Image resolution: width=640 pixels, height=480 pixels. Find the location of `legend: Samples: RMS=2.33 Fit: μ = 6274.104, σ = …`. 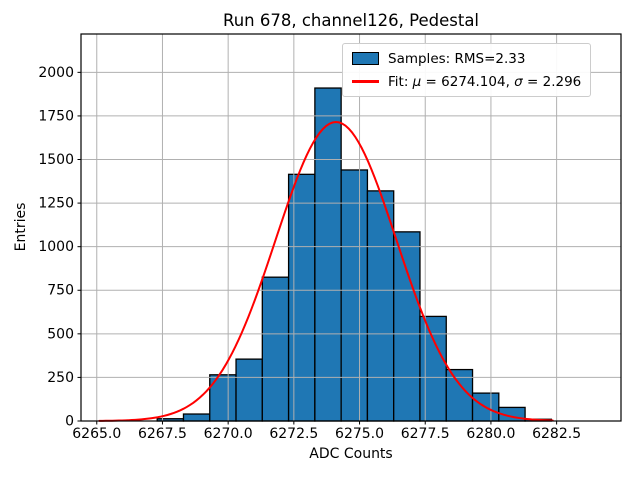

legend: Samples: RMS=2.33 Fit: μ = 6274.104, σ = … is located at coordinates (467, 70).